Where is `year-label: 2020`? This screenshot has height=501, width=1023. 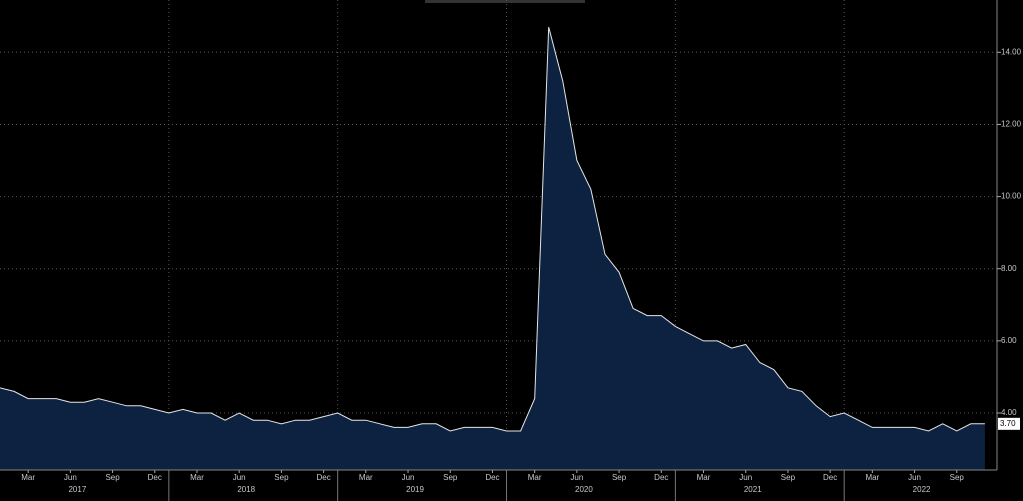
year-label: 2020 is located at coordinates (584, 489).